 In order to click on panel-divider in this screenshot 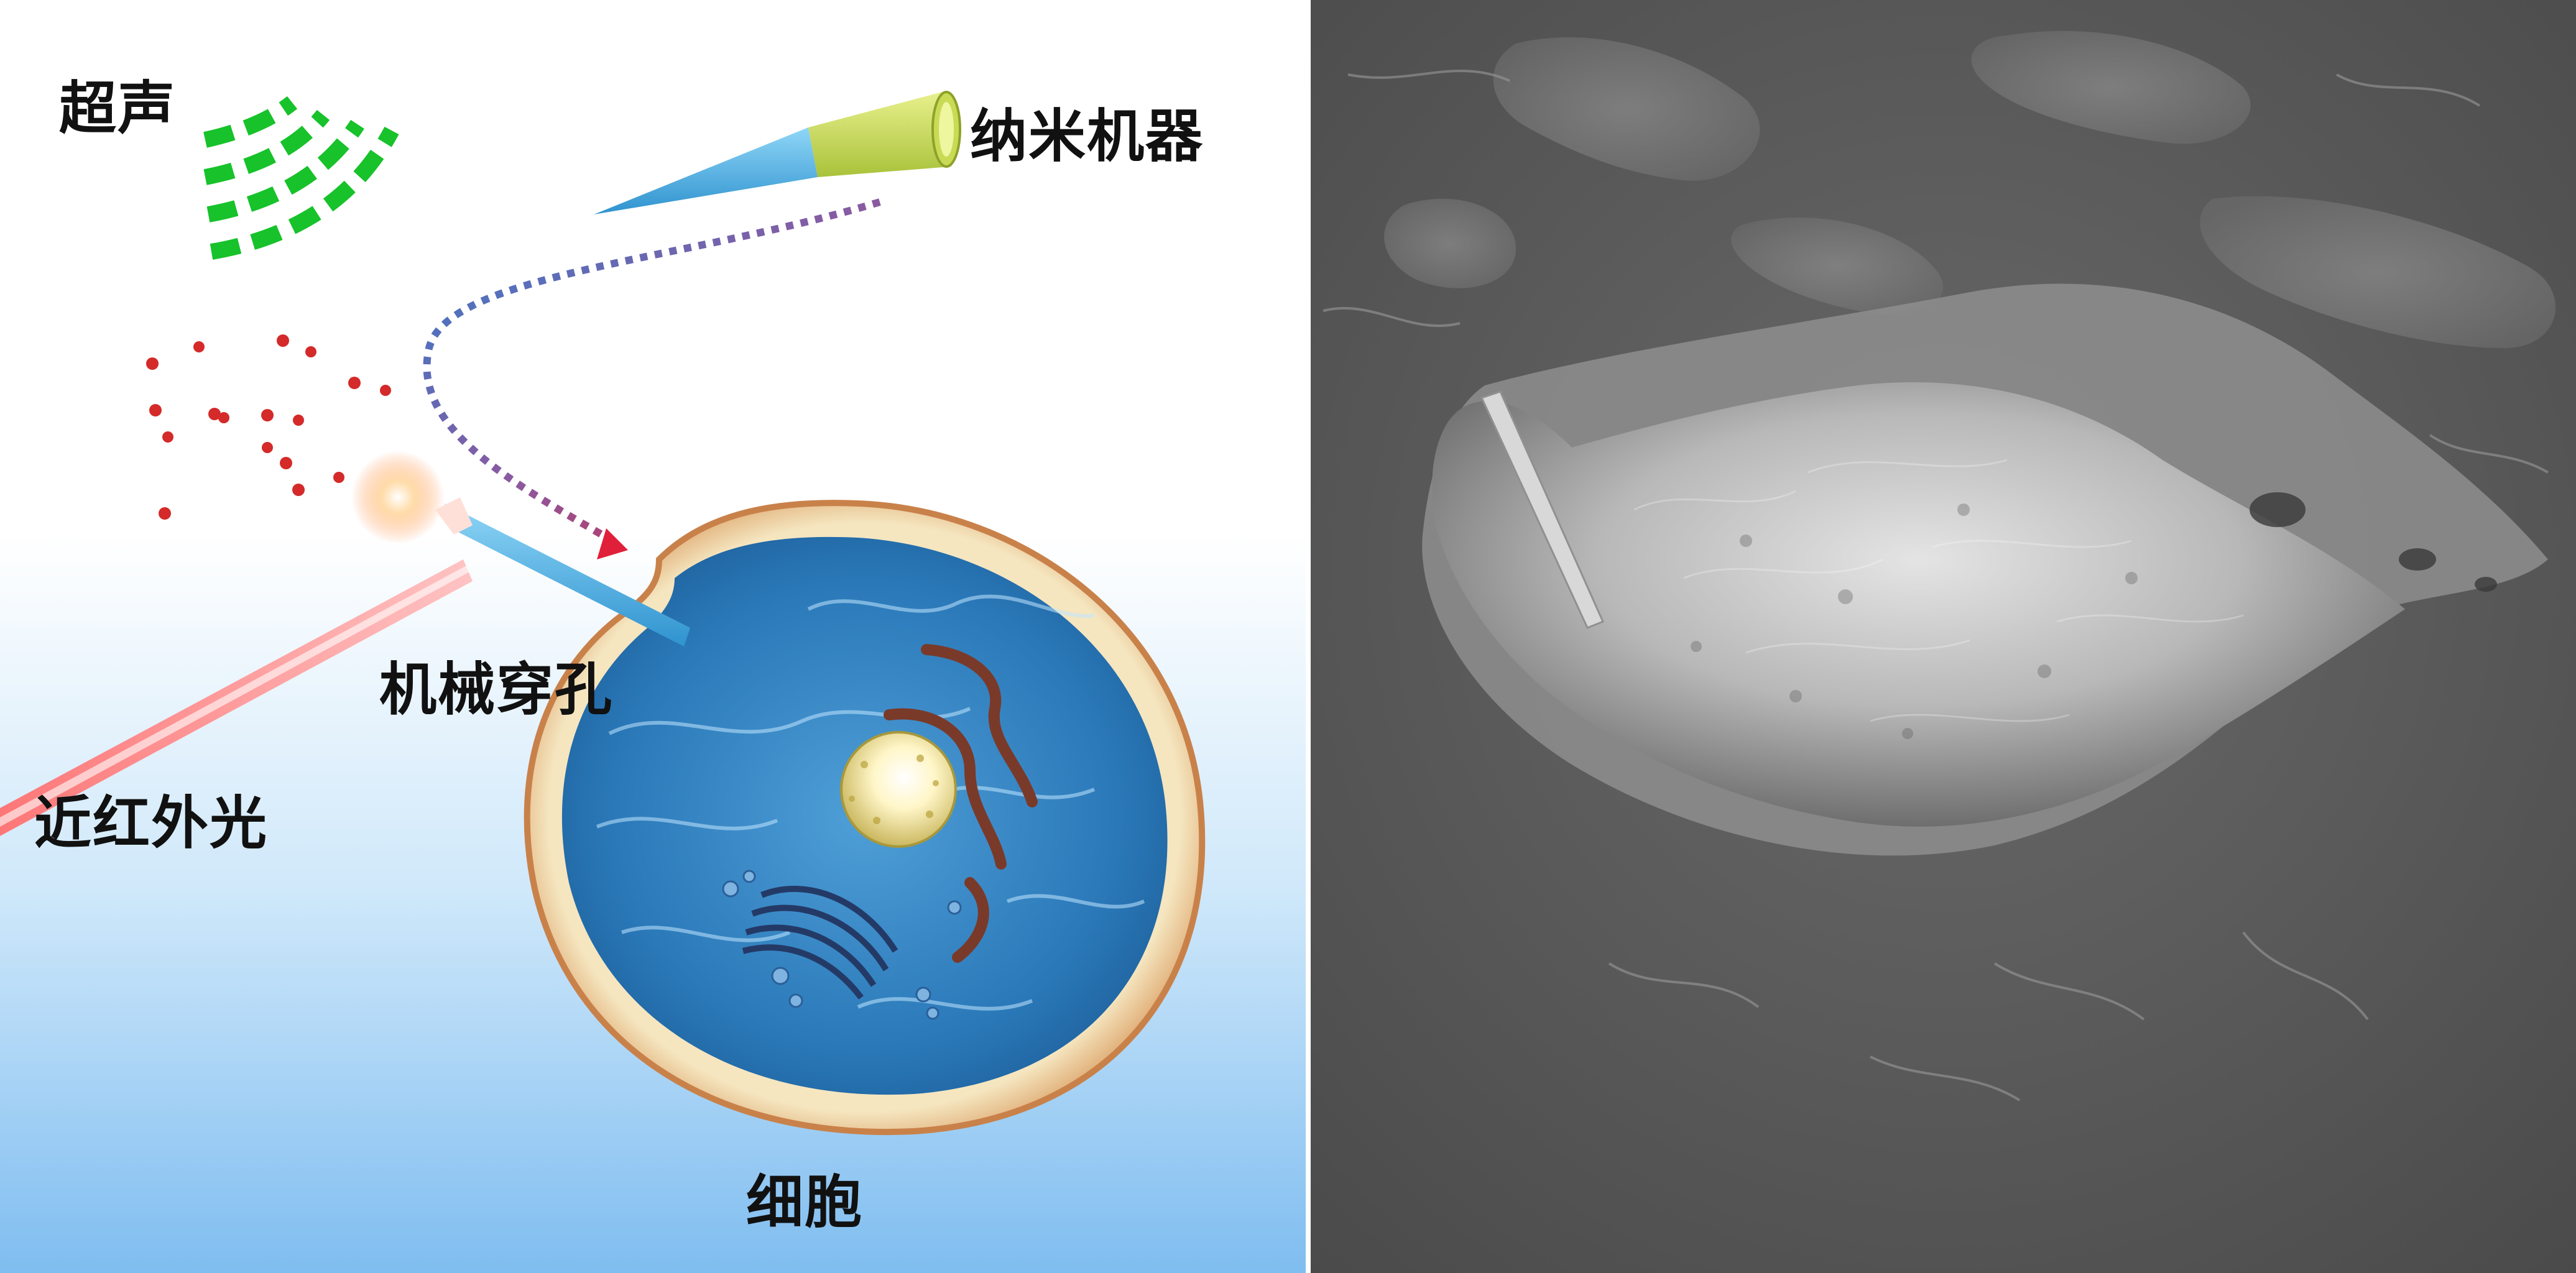, I will do `click(1308, 636)`.